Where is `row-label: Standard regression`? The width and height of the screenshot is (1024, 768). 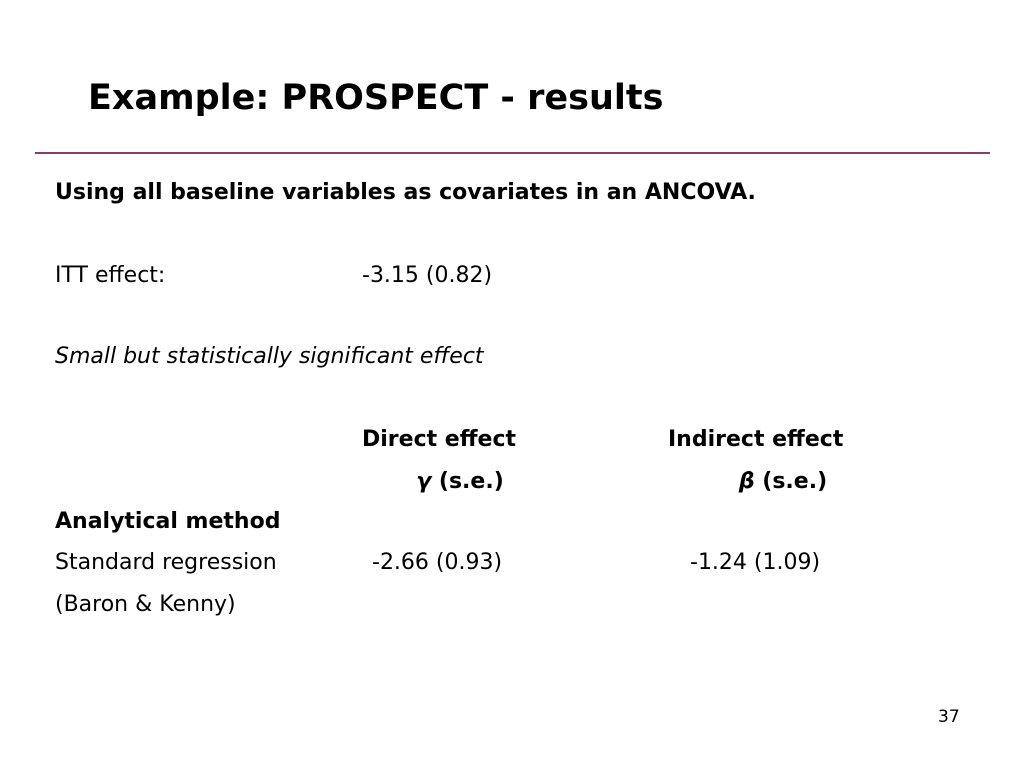 row-label: Standard regression is located at coordinates (166, 562).